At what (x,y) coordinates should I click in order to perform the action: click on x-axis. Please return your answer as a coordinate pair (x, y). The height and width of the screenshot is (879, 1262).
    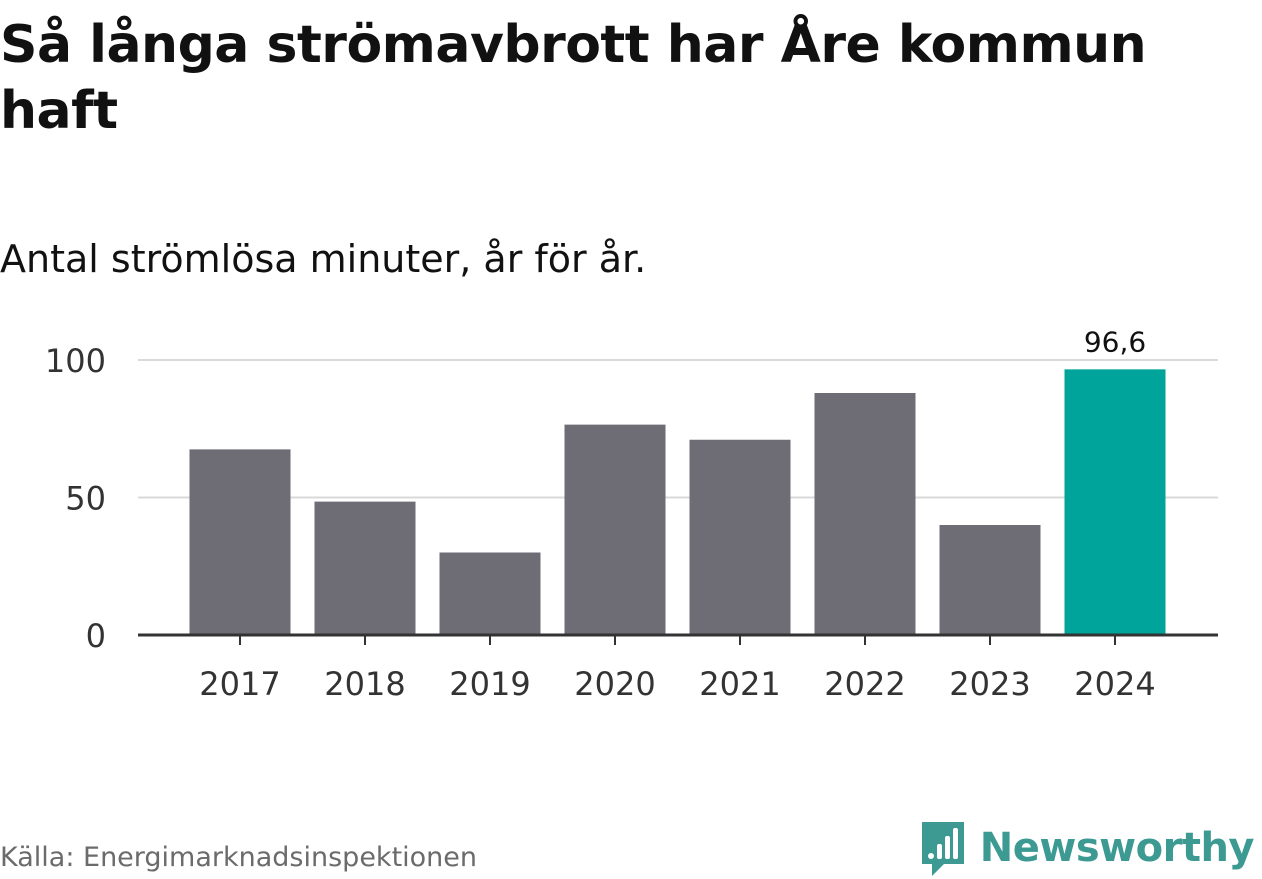
    Looking at the image, I should click on (678, 639).